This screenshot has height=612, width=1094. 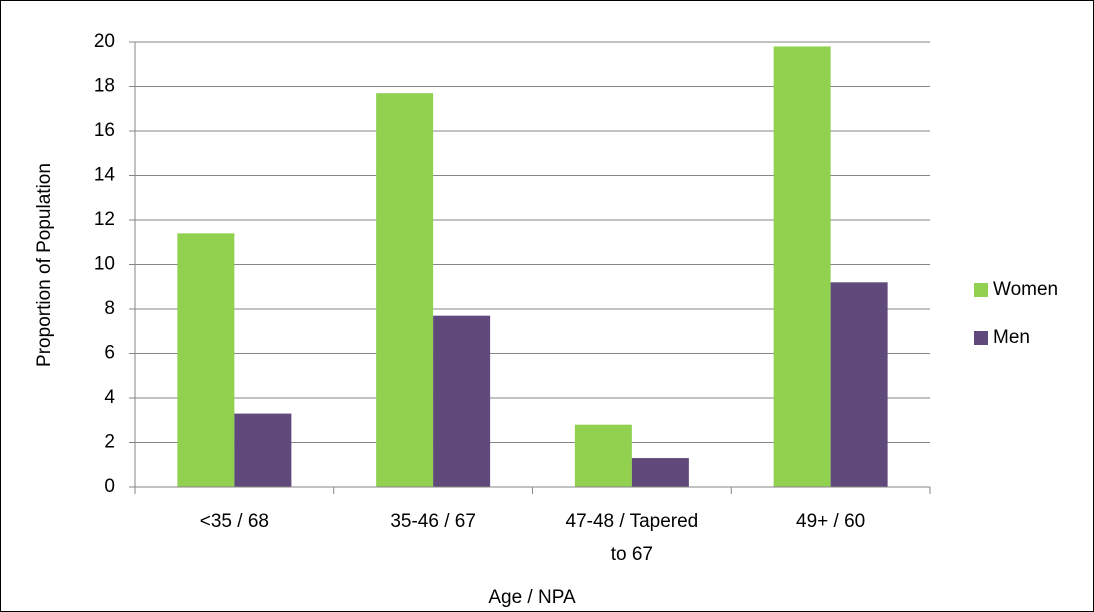 I want to click on legend-label: Men, so click(x=1011, y=337).